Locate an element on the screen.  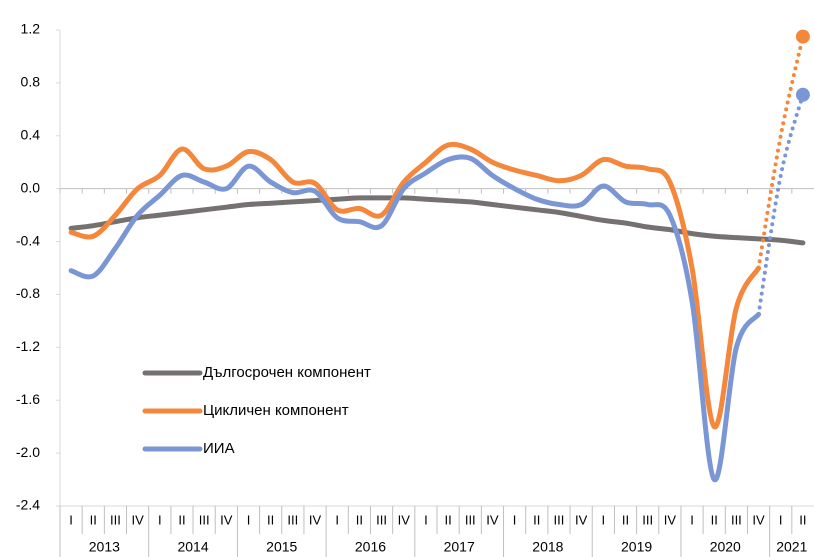
year-label: 2015 is located at coordinates (281, 547).